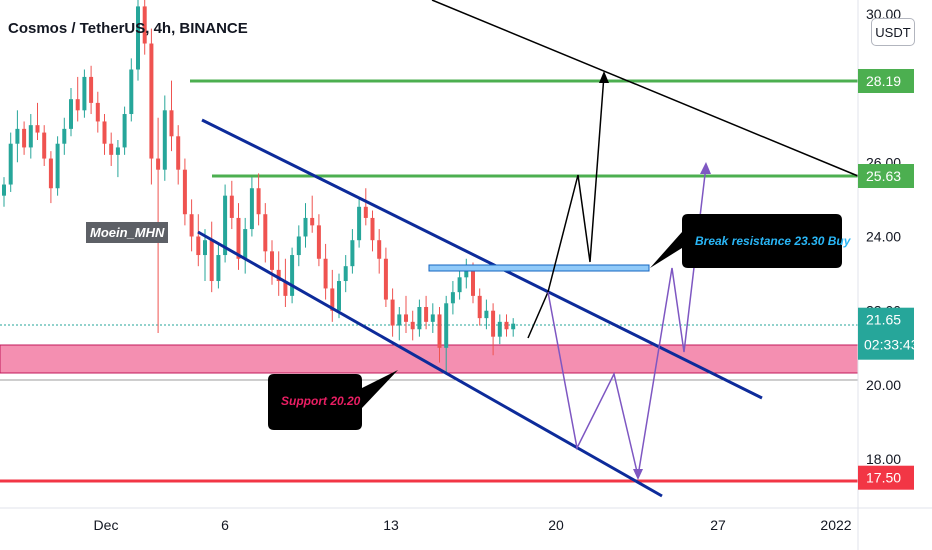 This screenshot has height=550, width=932. I want to click on support-callout-text: Support 20.20, so click(321, 401).